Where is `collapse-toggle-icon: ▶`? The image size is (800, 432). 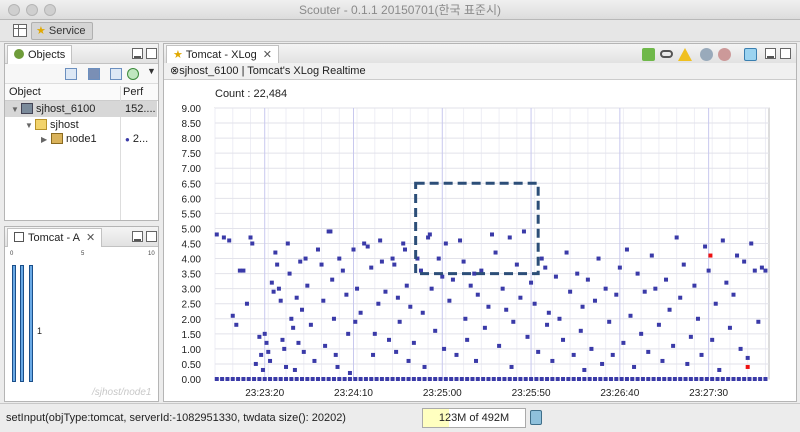 collapse-toggle-icon: ▶ is located at coordinates (44, 139).